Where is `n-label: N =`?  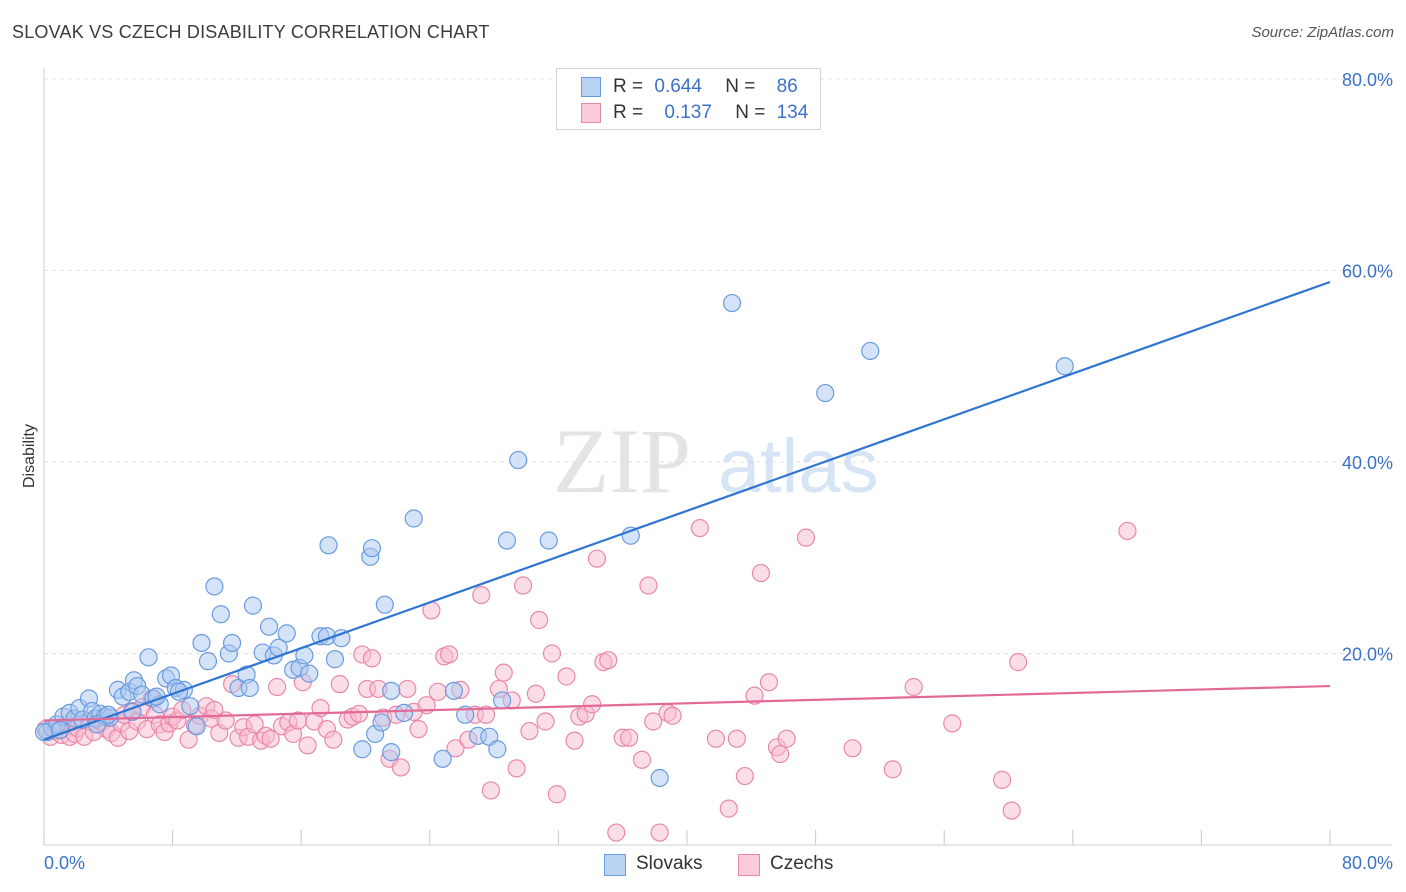
n-label: N = is located at coordinates (740, 86).